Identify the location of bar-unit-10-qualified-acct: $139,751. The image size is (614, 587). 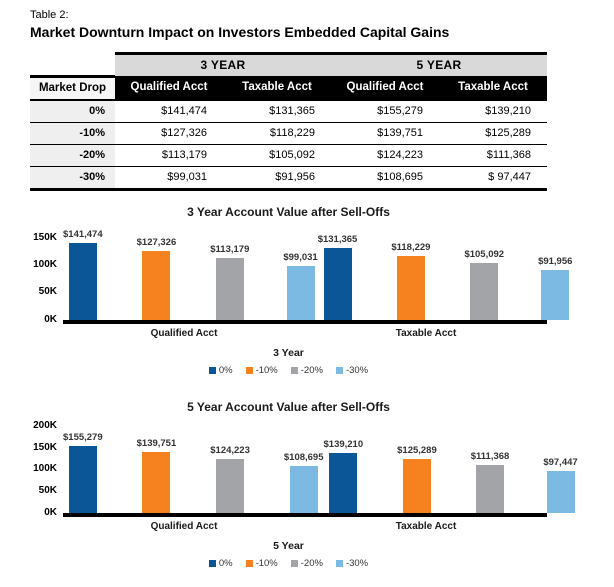
(156, 475).